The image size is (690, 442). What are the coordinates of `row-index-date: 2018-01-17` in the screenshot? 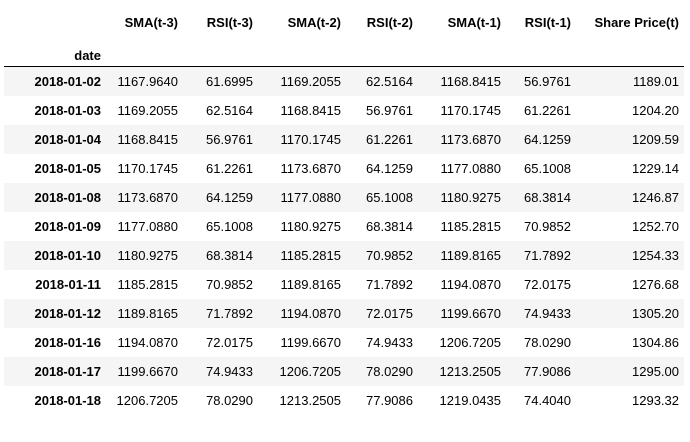 It's located at (68, 371).